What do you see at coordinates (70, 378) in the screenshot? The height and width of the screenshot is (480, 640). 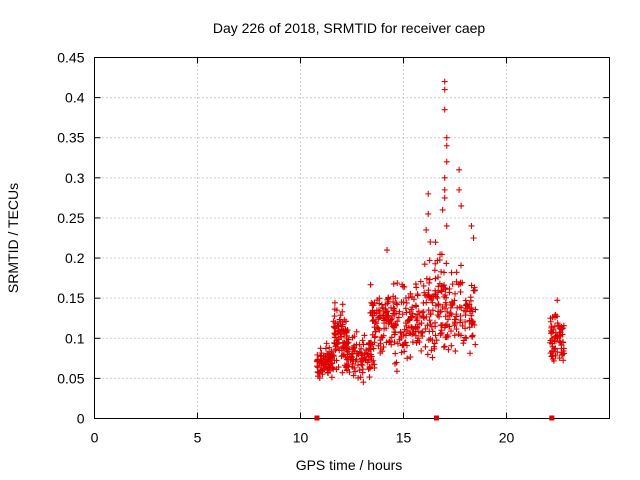 I see `y-tick-label: 0.05` at bounding box center [70, 378].